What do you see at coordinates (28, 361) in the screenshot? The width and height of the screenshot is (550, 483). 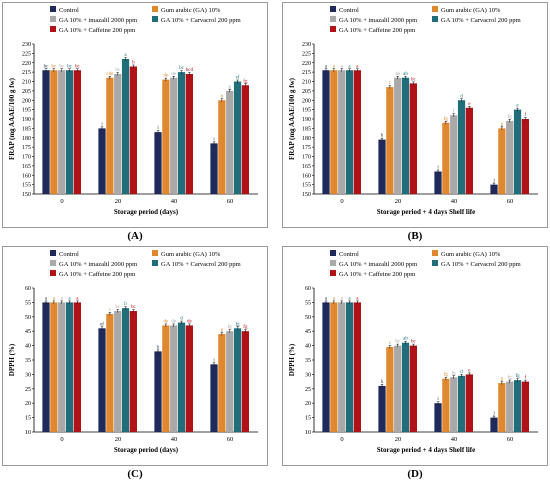 I see `y-tick-label: 35` at bounding box center [28, 361].